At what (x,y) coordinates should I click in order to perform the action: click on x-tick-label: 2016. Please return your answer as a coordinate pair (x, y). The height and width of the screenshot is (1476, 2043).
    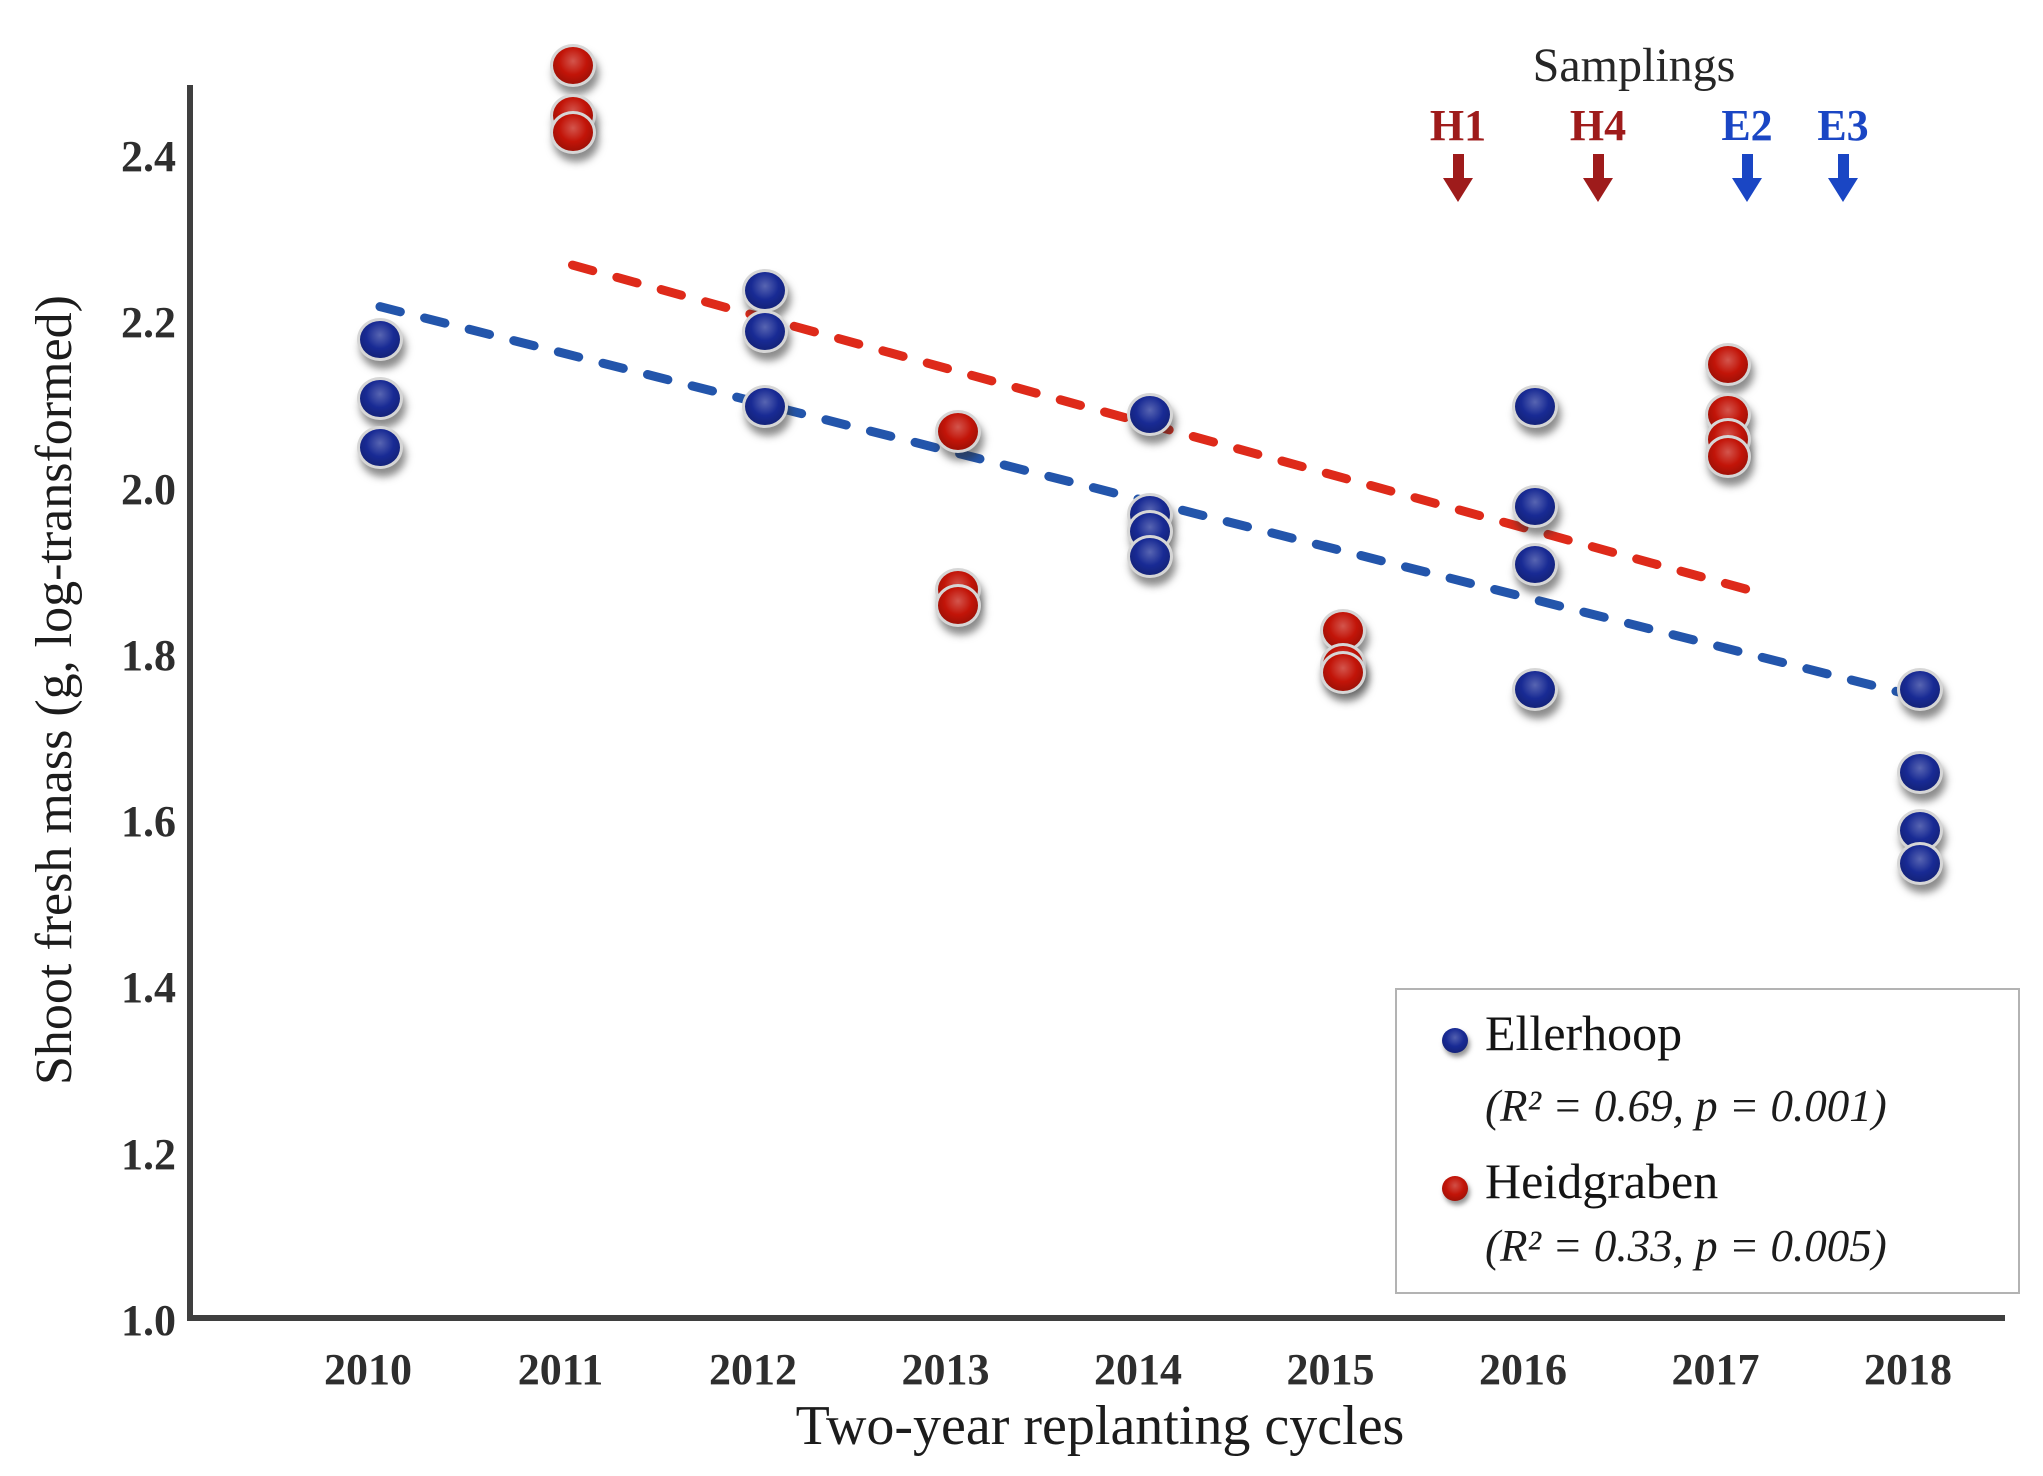
    Looking at the image, I should click on (1523, 1369).